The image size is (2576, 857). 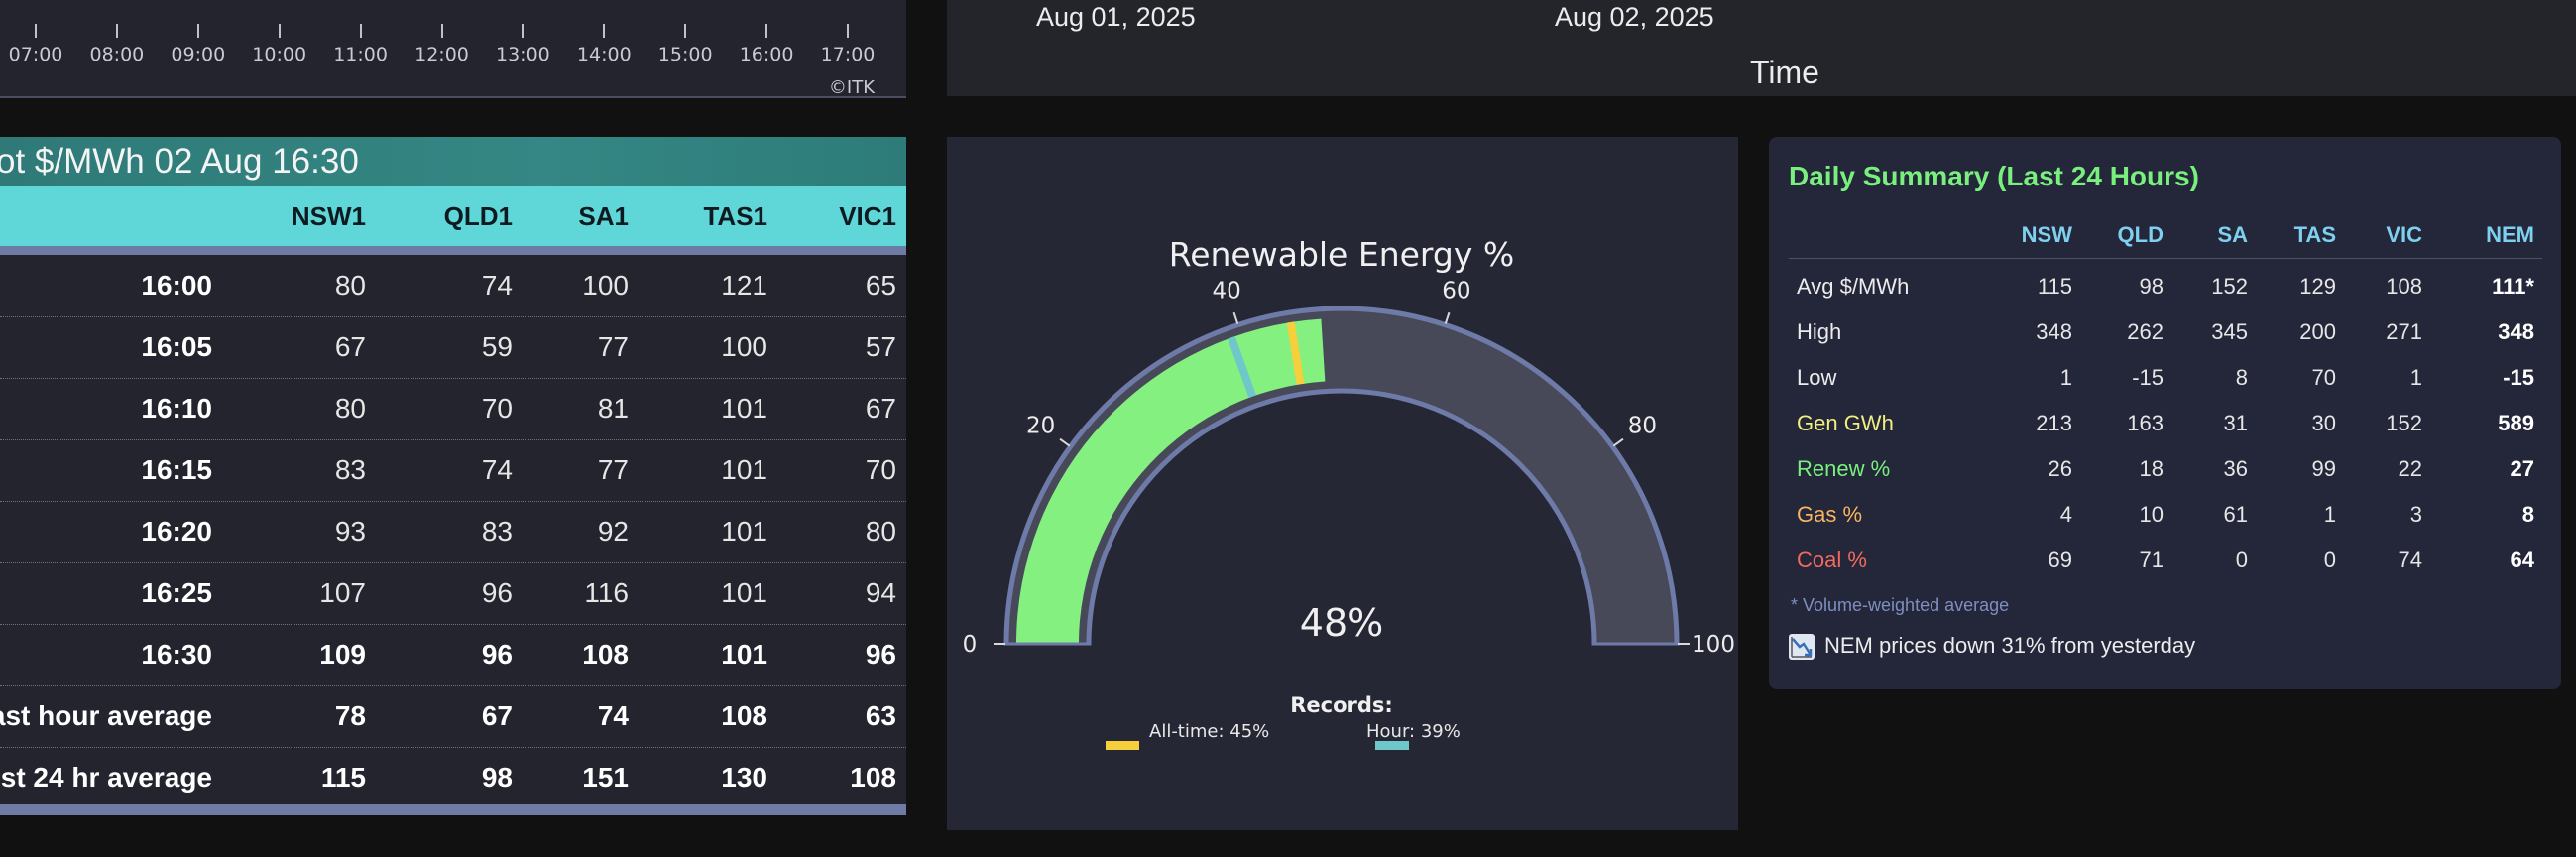 I want to click on price-row-label: 16:00, so click(x=177, y=285).